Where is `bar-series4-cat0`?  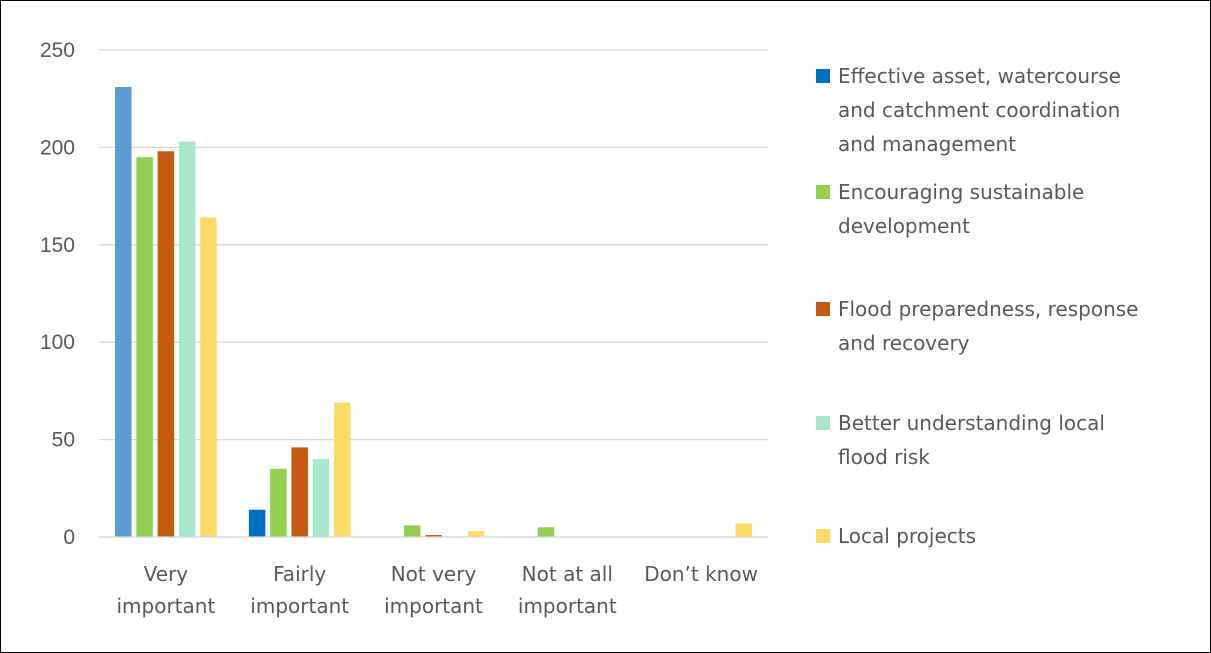 bar-series4-cat0 is located at coordinates (208, 377).